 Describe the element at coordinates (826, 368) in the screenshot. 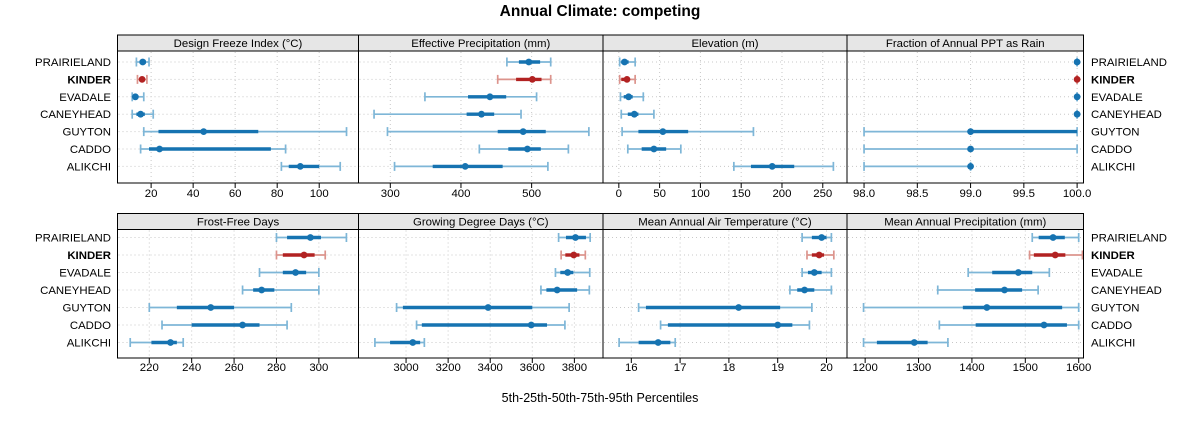

I see `axis-tick-label: 20` at that location.